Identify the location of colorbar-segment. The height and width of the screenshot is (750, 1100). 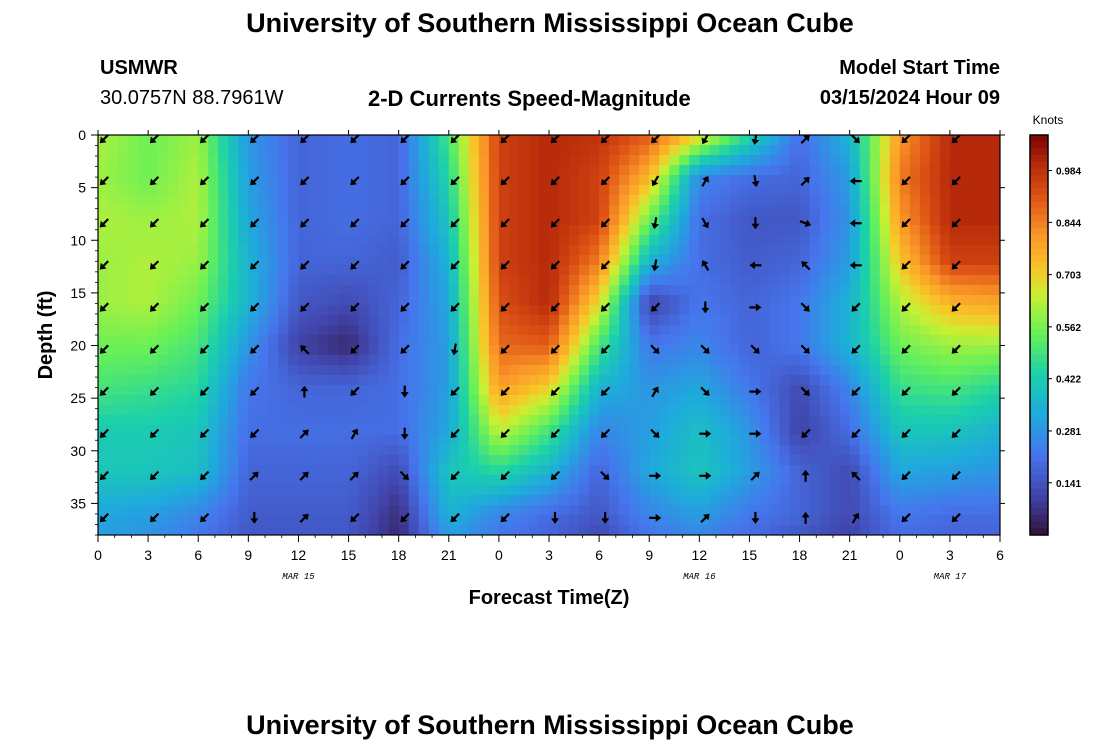
(1039, 319).